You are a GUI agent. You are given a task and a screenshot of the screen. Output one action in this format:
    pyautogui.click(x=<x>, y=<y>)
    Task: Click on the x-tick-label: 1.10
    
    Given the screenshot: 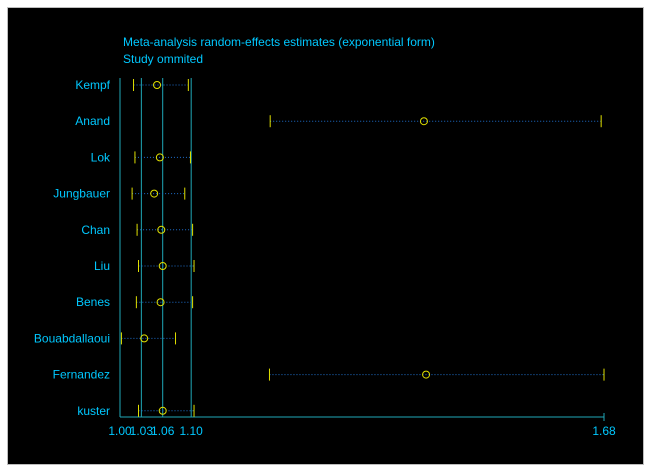 What is the action you would take?
    pyautogui.click(x=191, y=431)
    